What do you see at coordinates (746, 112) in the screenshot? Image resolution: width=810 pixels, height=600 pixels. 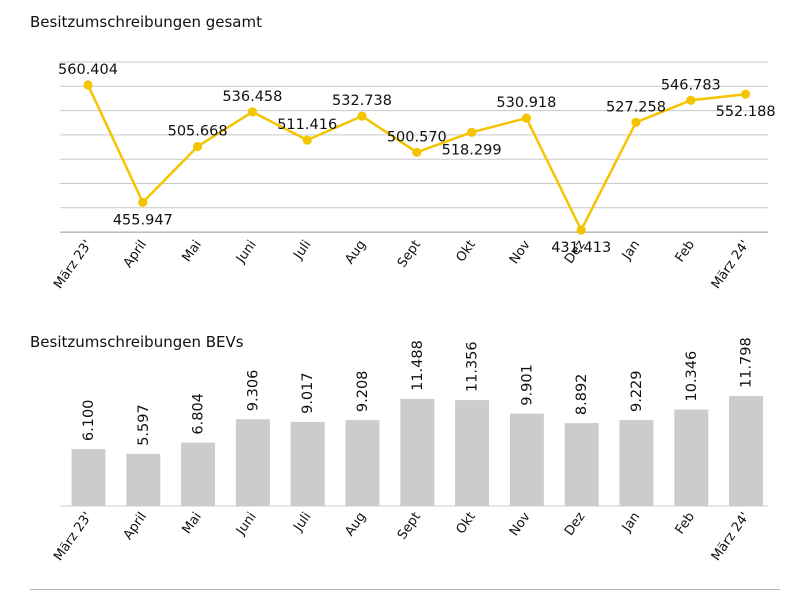 I see `line-value-label: 552.188` at bounding box center [746, 112].